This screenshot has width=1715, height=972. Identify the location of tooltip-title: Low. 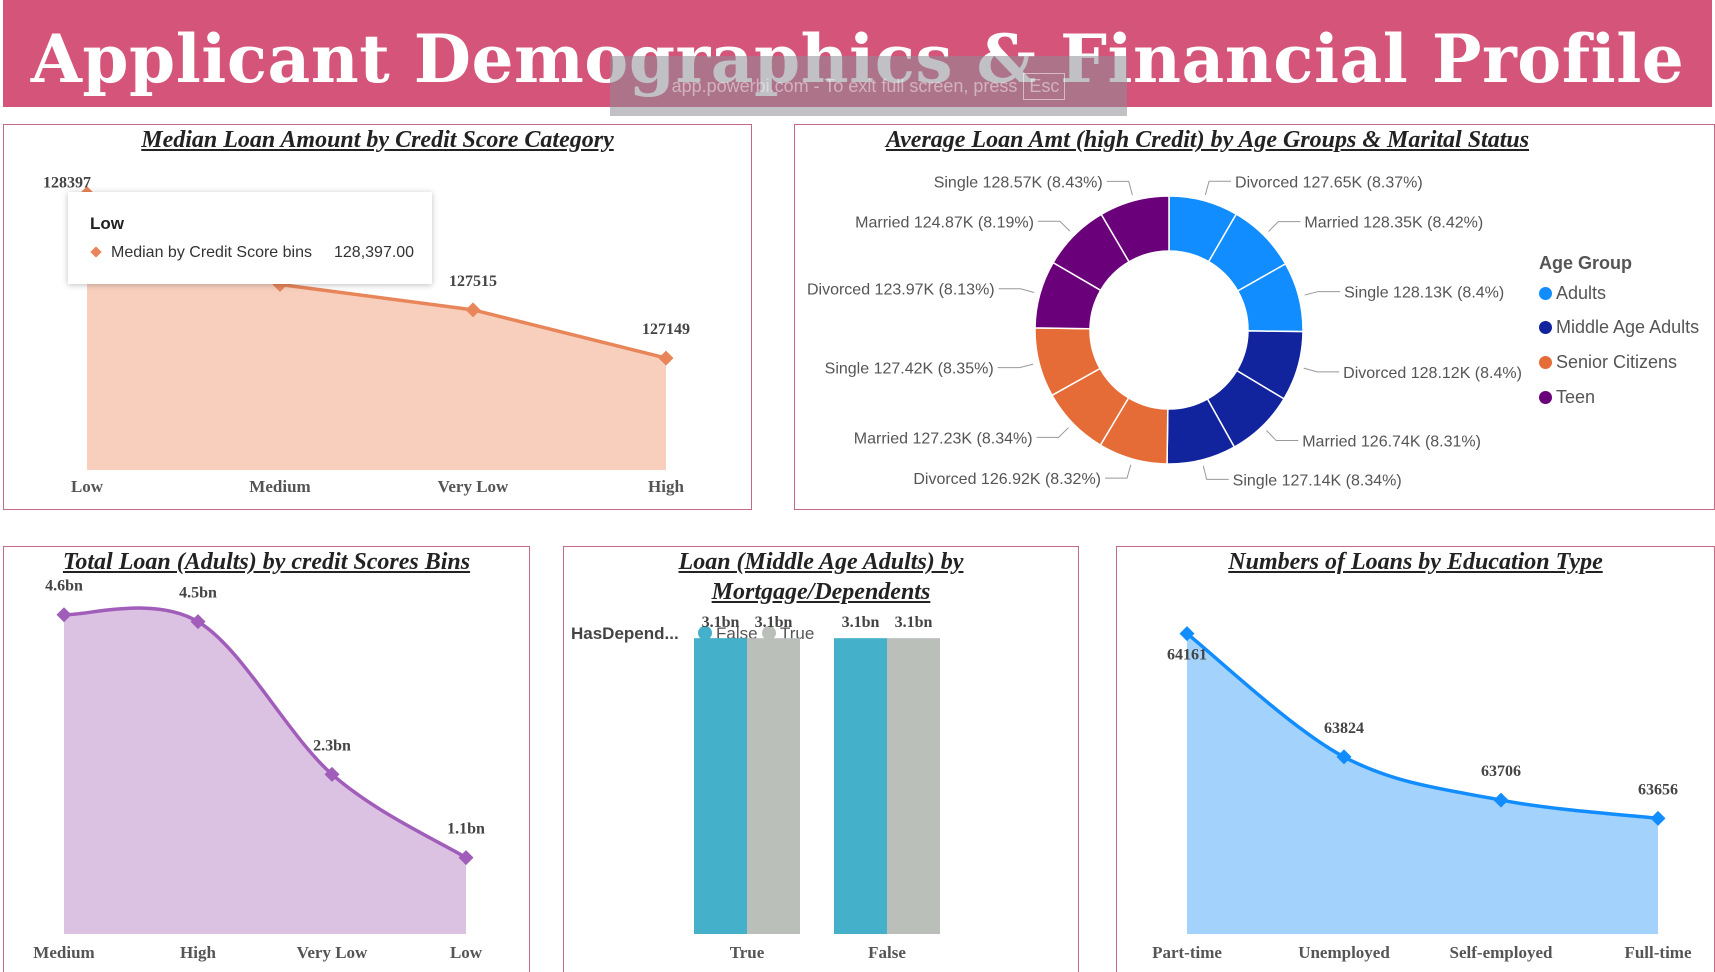
(107, 223).